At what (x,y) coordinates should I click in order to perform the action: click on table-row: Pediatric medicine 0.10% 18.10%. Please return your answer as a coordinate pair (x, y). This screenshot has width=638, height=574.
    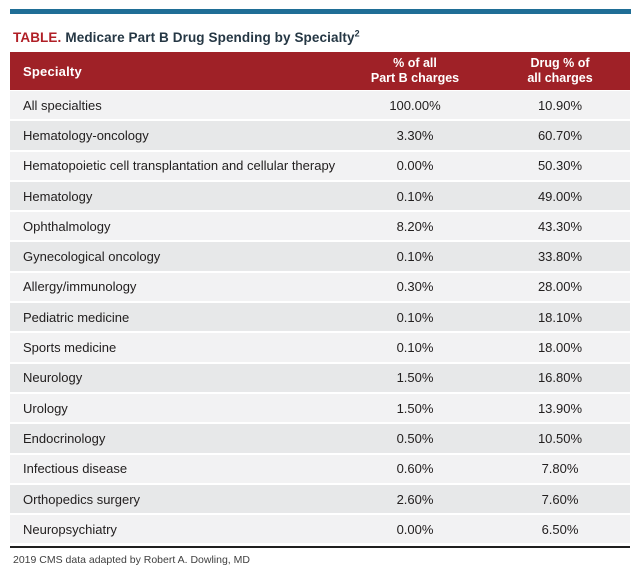
    Looking at the image, I should click on (320, 318).